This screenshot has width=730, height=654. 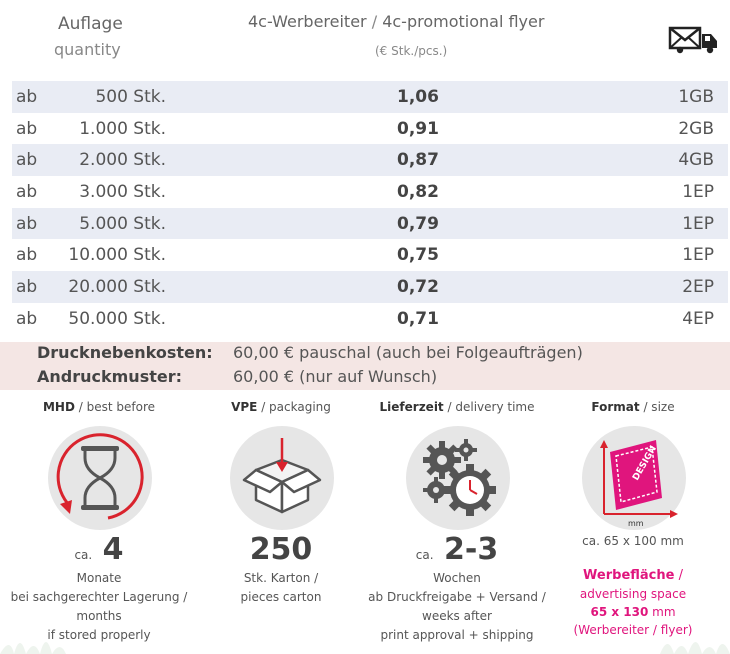 What do you see at coordinates (370, 255) in the screenshot?
I see `table-row: ab 10.000 Stk. 0,75 1EP` at bounding box center [370, 255].